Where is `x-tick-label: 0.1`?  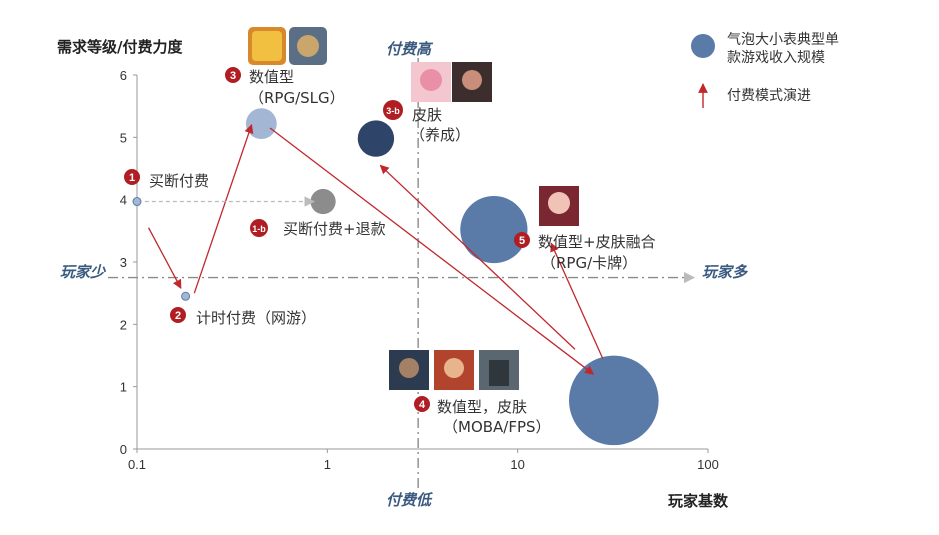
x-tick-label: 0.1 is located at coordinates (137, 464).